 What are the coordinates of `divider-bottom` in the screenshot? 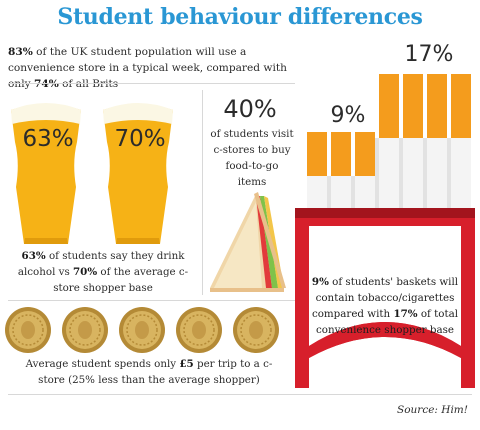 It's located at (240, 394).